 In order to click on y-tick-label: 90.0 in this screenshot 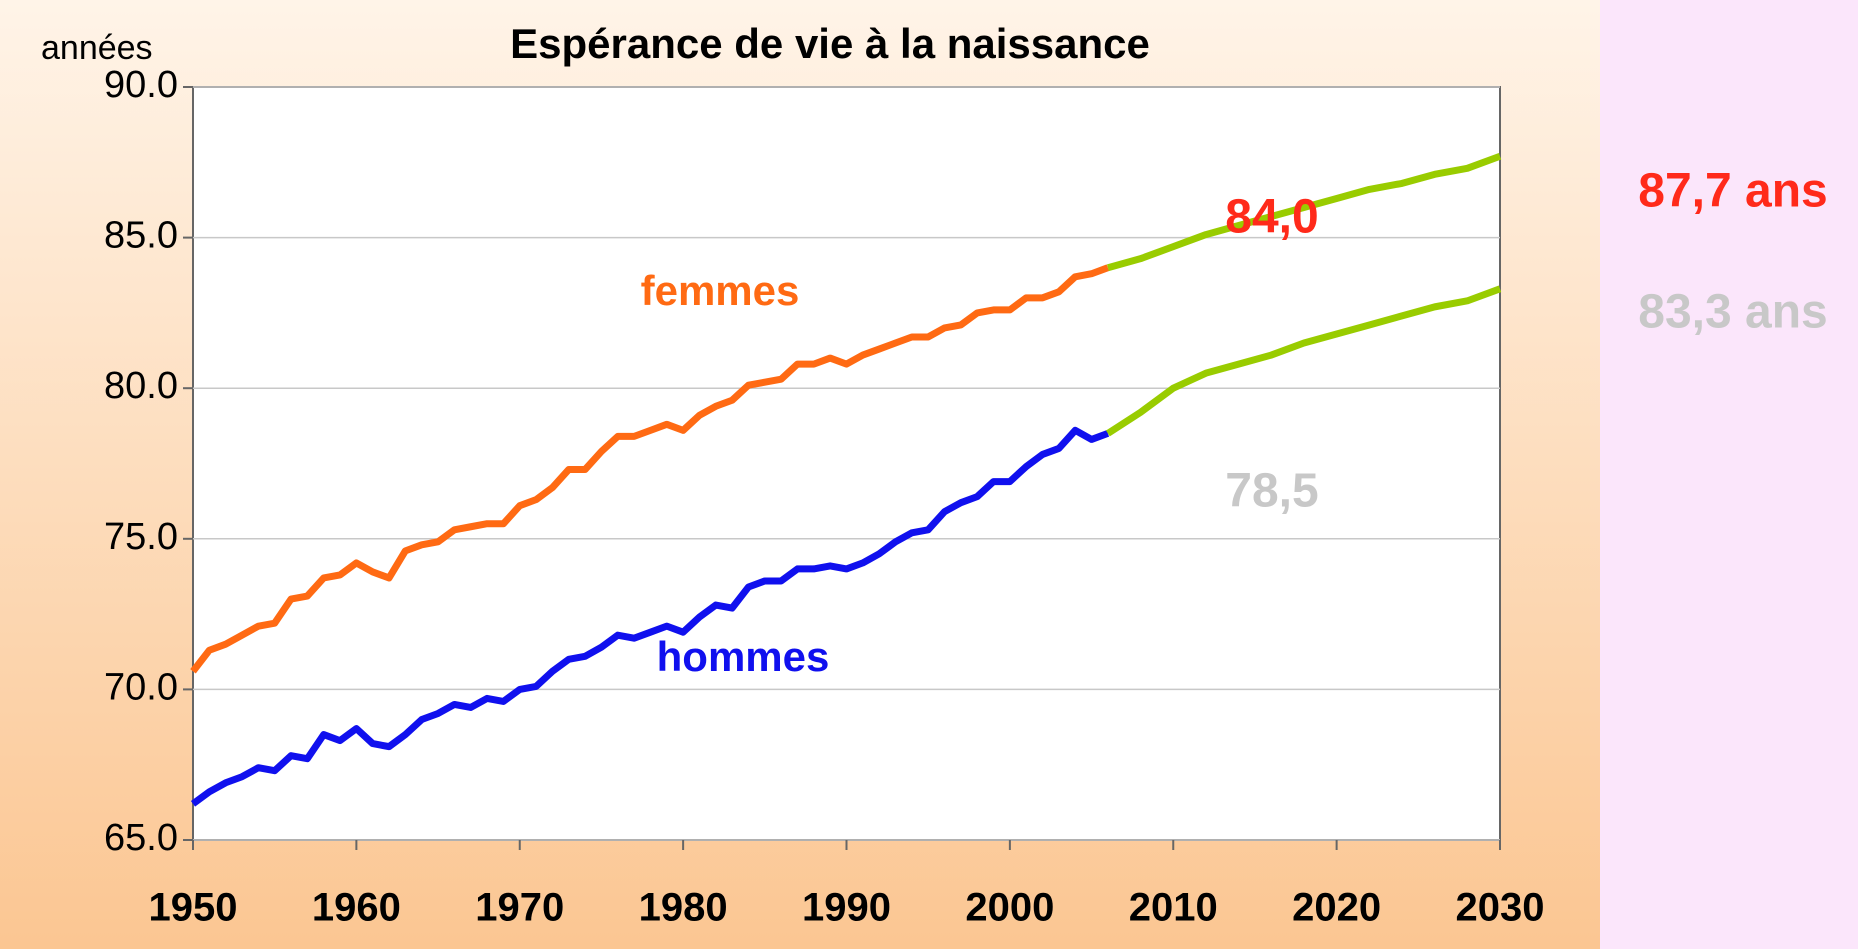, I will do `click(141, 85)`.